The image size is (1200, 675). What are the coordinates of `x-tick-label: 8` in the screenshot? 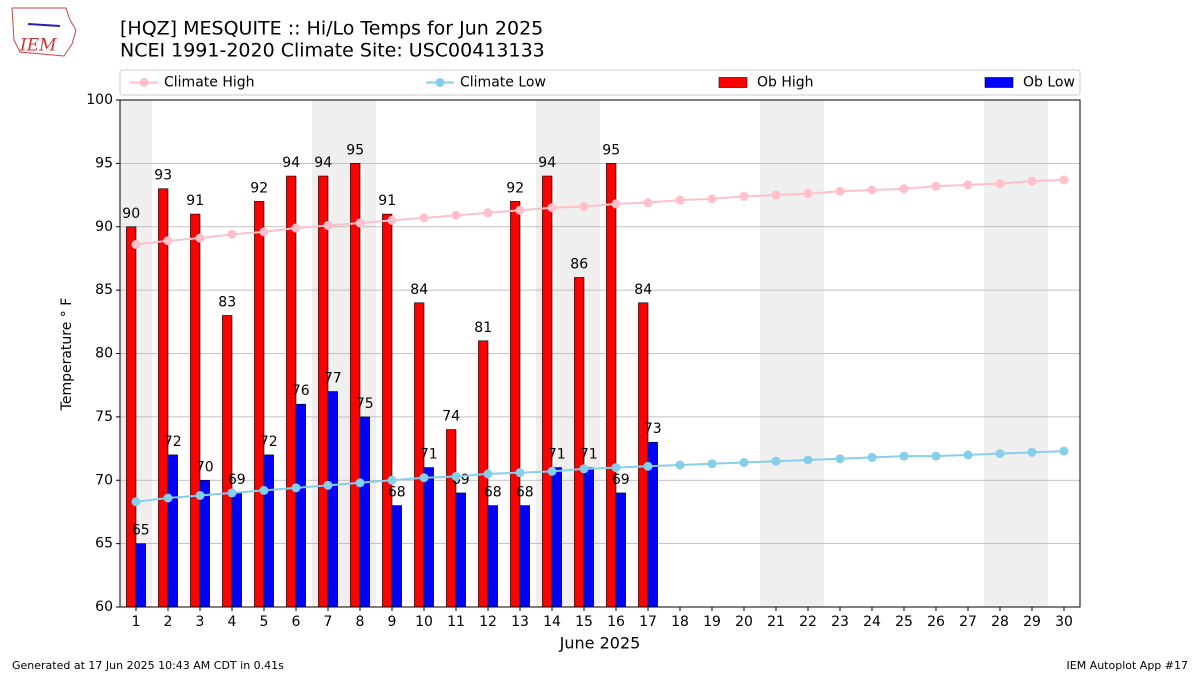 It's located at (360, 622).